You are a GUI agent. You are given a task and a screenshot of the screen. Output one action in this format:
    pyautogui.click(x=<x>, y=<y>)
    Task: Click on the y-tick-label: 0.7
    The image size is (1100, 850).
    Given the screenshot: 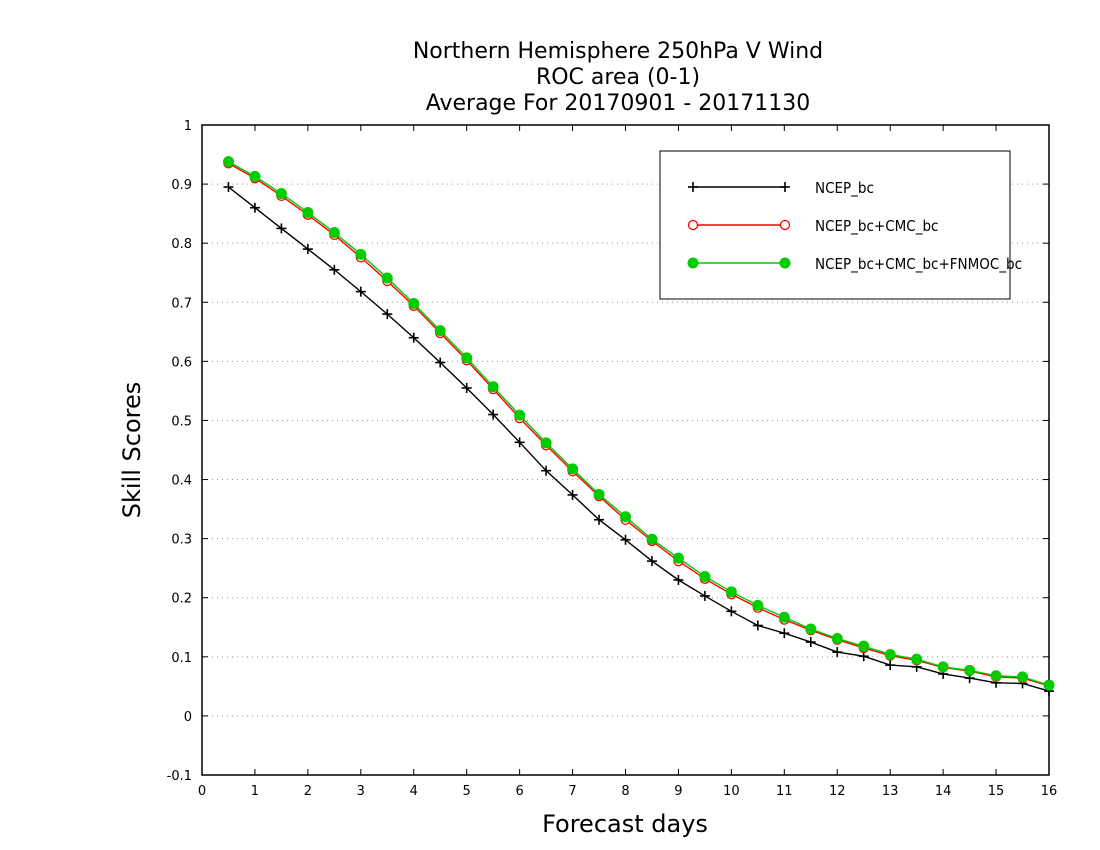 What is the action you would take?
    pyautogui.click(x=181, y=303)
    